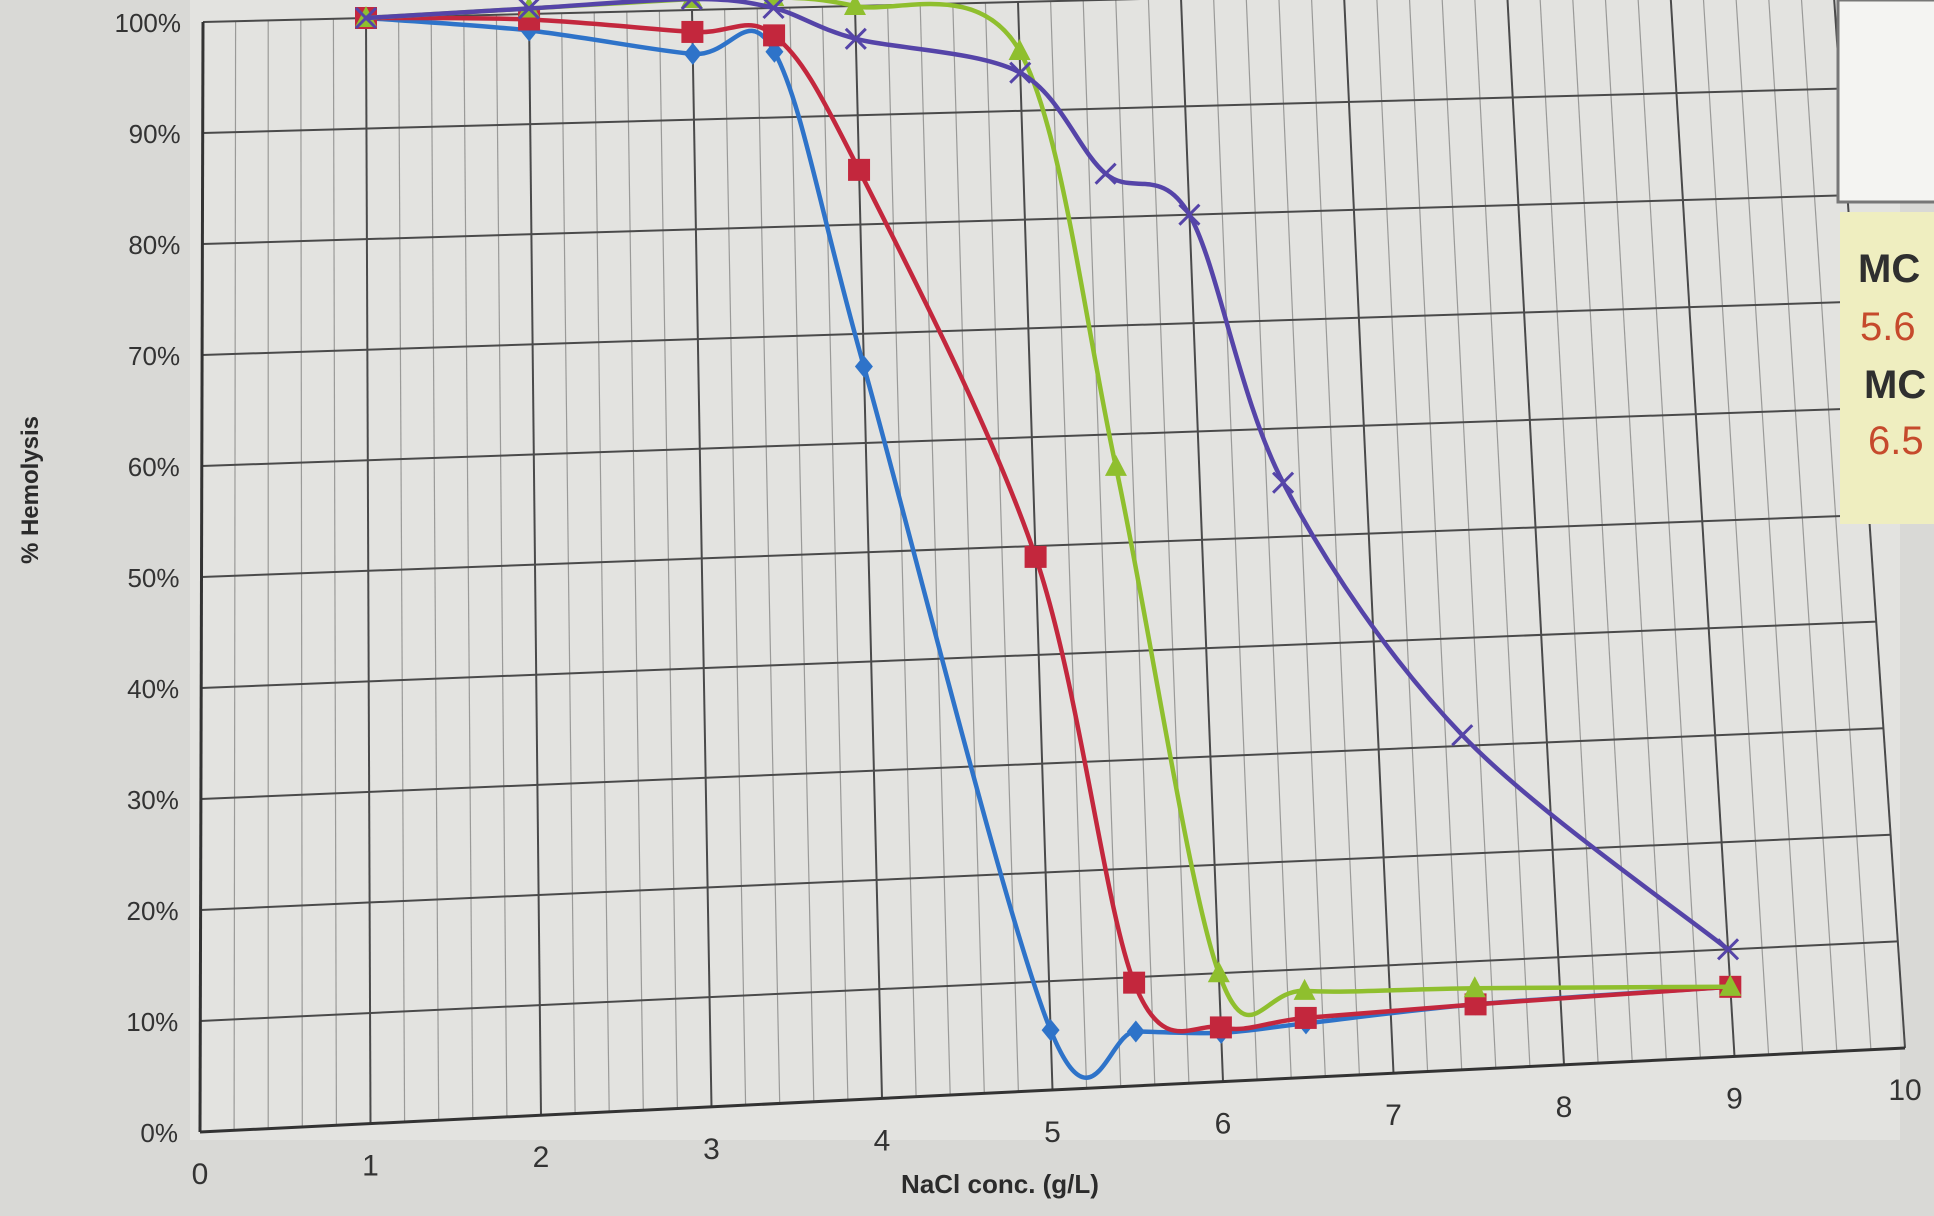 The height and width of the screenshot is (1216, 1934). I want to click on y-tick-label: 30%, so click(153, 800).